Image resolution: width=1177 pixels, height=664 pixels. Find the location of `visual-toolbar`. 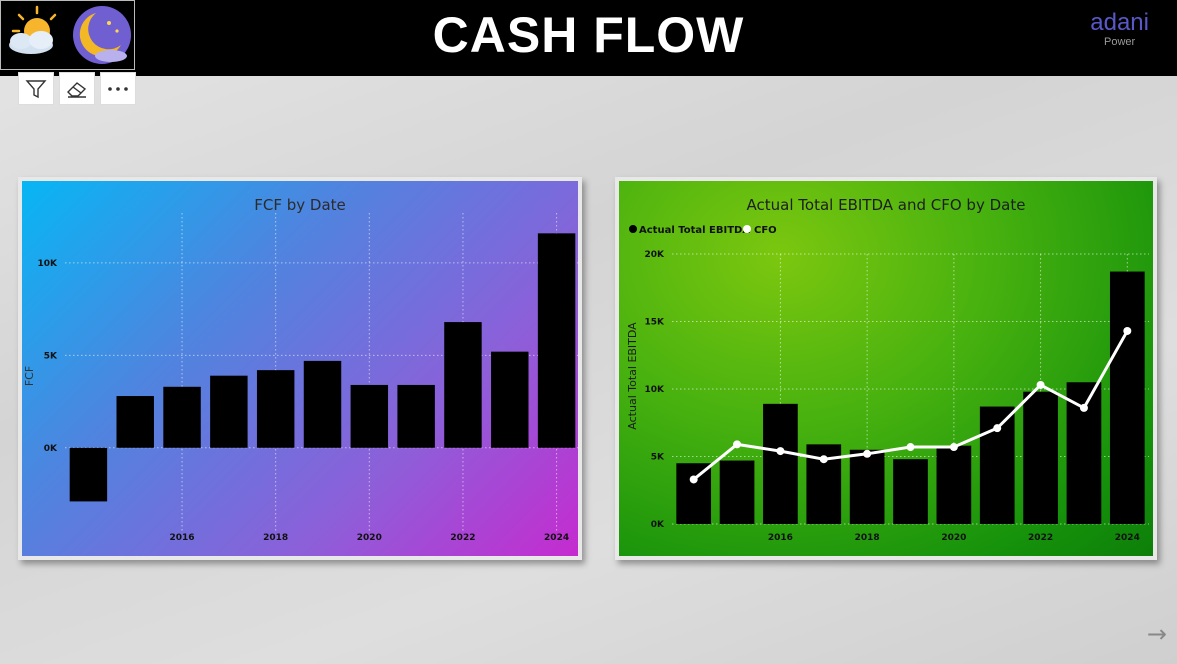

visual-toolbar is located at coordinates (77, 88).